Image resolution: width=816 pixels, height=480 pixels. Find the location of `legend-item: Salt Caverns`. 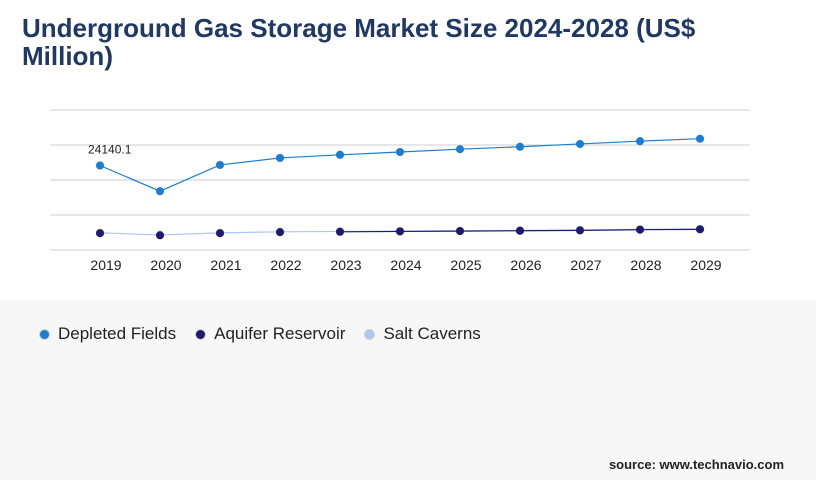

legend-item: Salt Caverns is located at coordinates (423, 334).